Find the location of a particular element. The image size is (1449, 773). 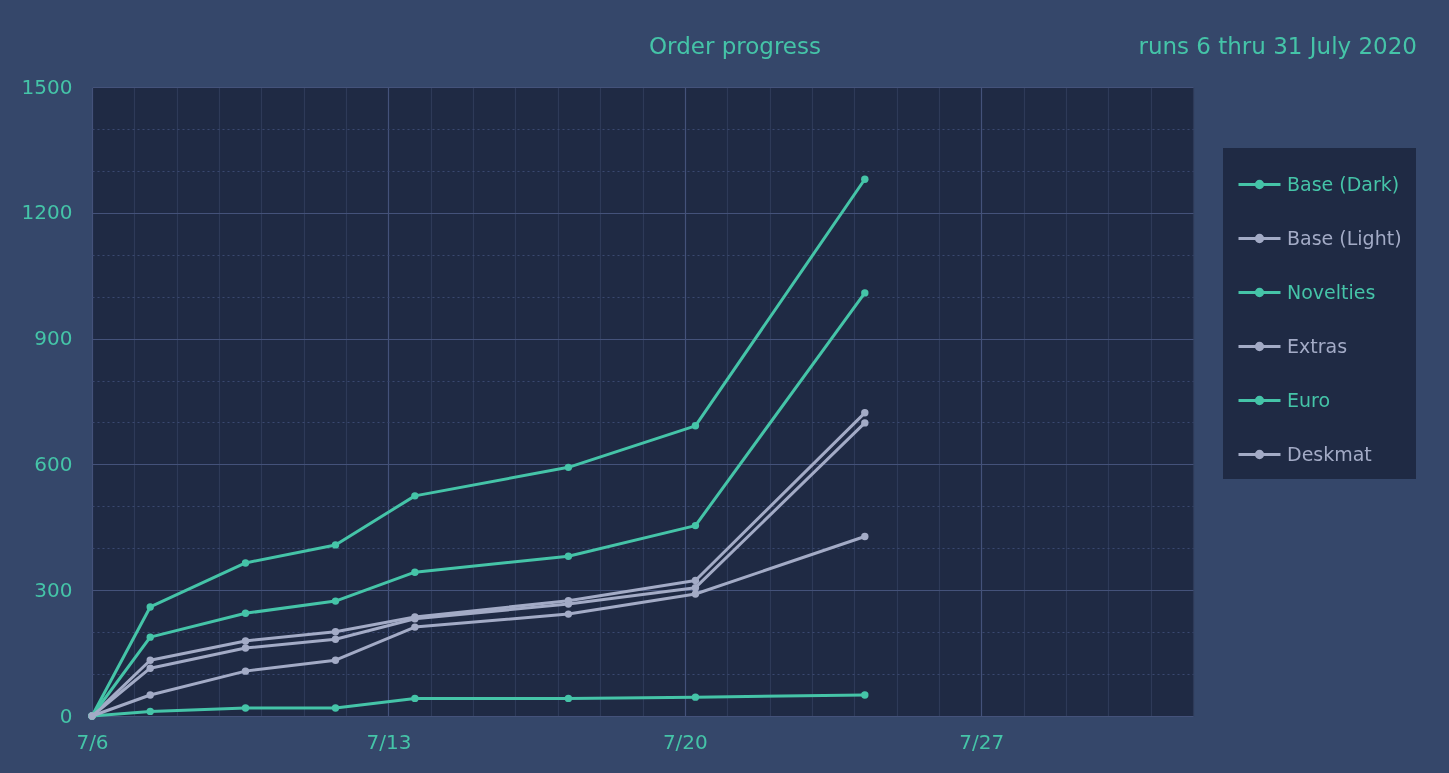

x-tick-label: 7/13 is located at coordinates (389, 741).